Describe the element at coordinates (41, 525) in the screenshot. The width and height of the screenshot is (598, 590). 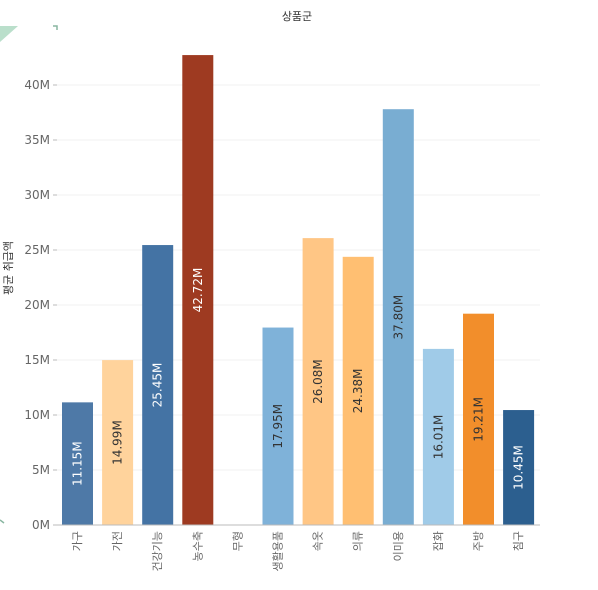
I see `y-tick-label: 0M` at that location.